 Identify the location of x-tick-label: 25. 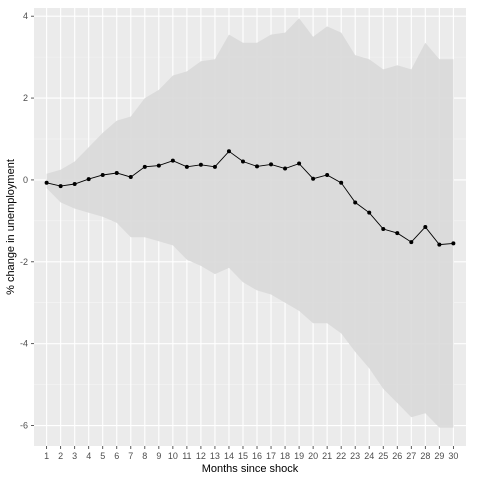
(383, 456).